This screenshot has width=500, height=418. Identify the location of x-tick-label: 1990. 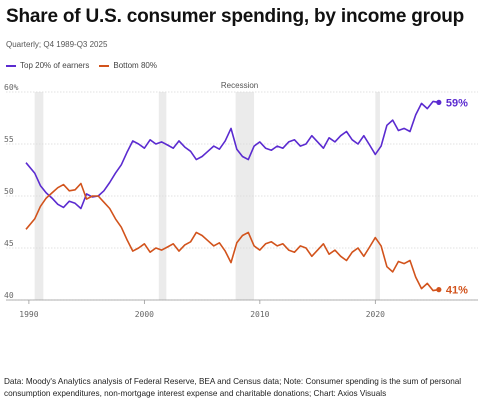
(28, 314).